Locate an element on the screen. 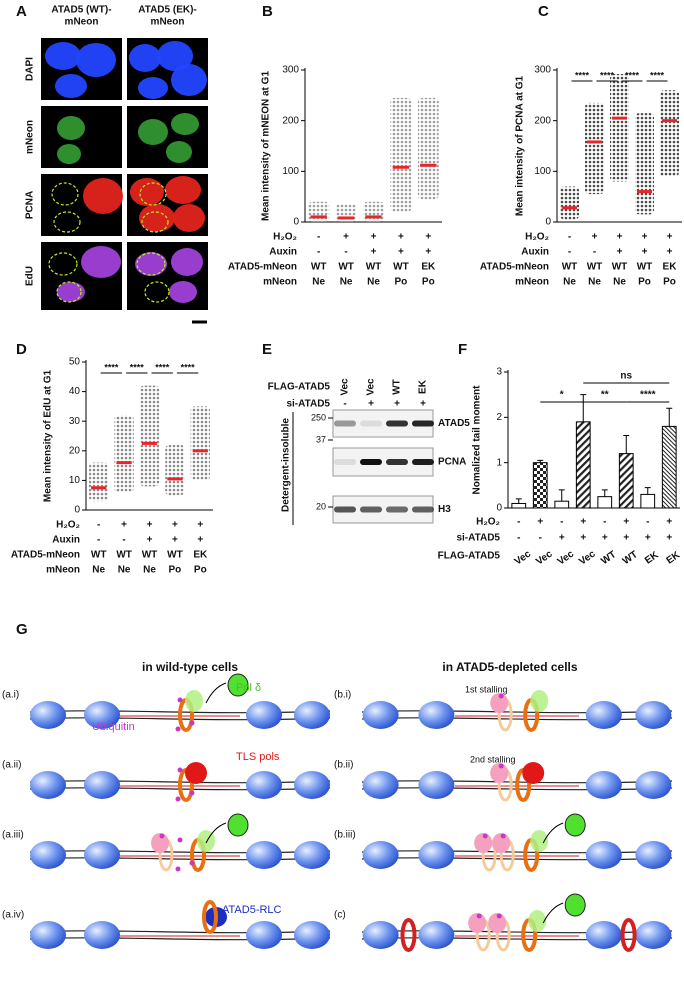  scheme-row-label: (a.ii) is located at coordinates (11, 765).